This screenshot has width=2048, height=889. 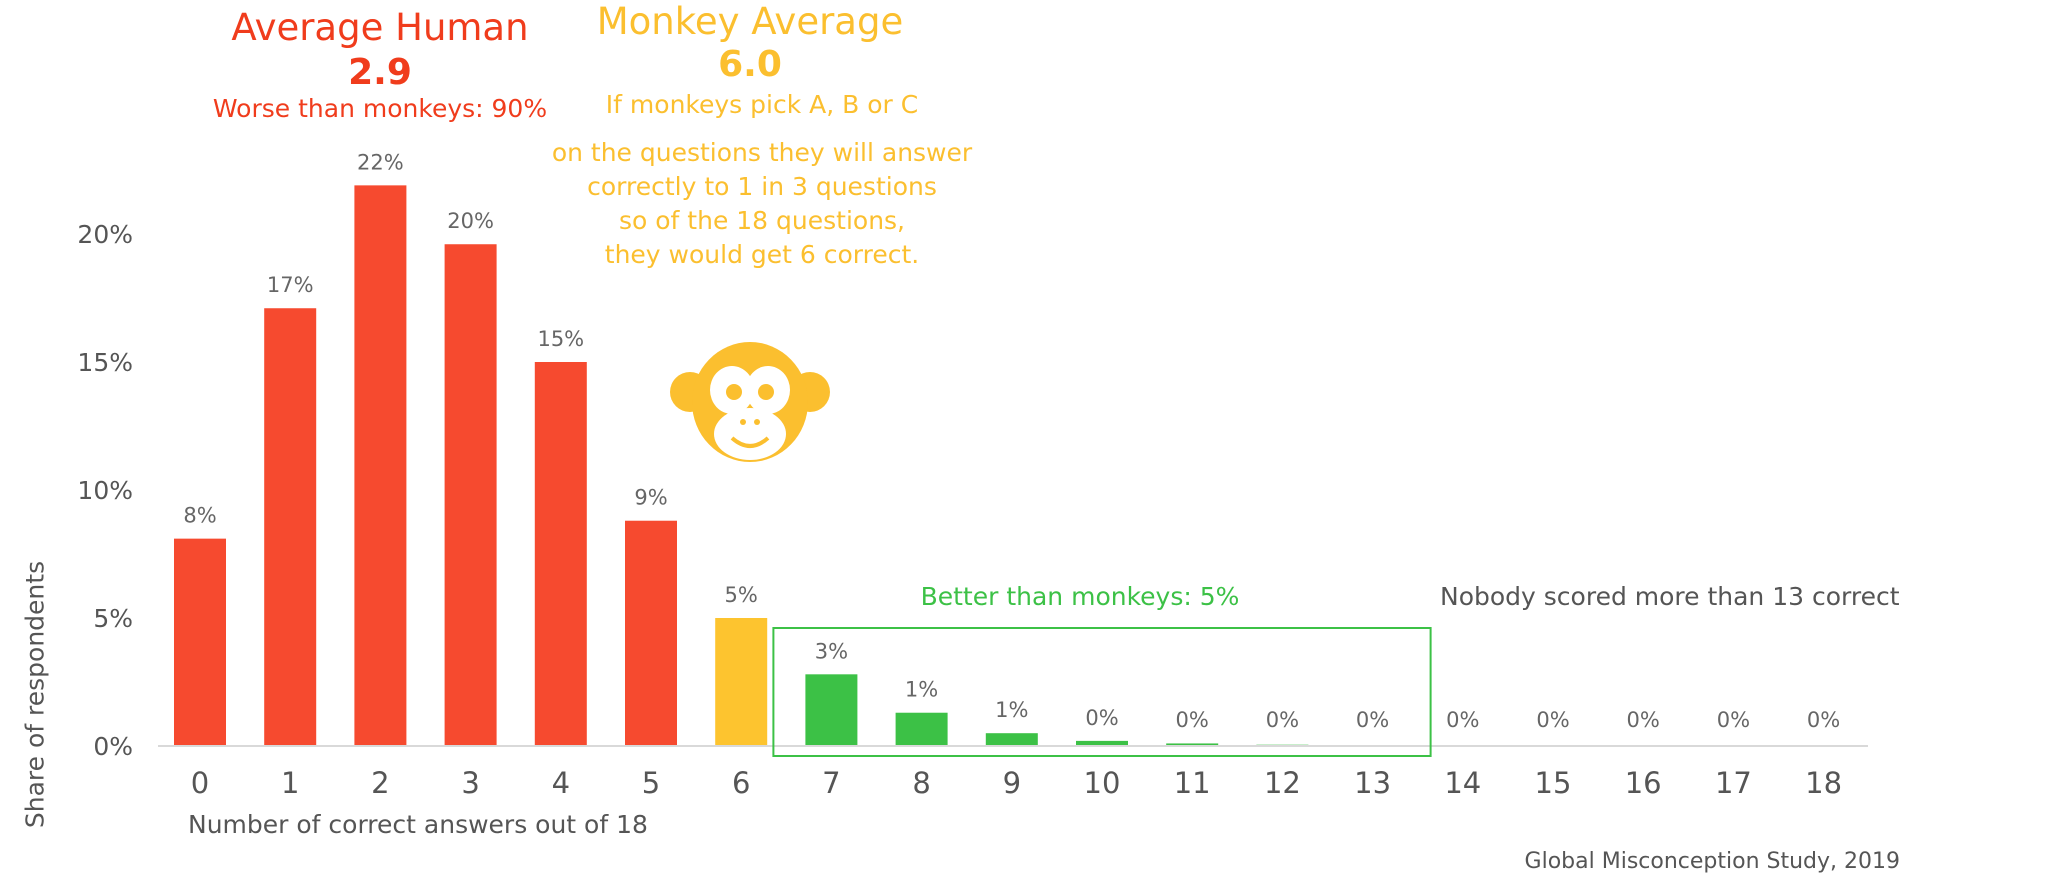 I want to click on data-label-0: 8%, so click(x=199, y=516).